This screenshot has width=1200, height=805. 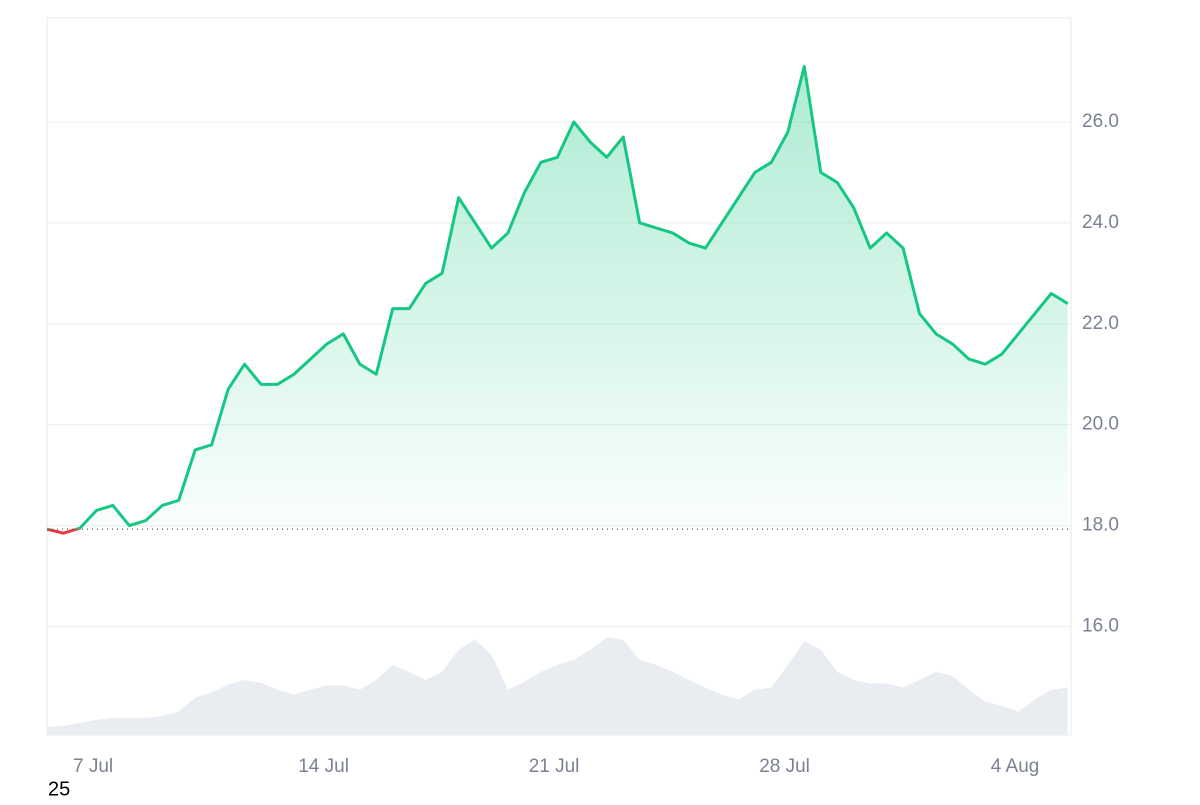 I want to click on y-tick-label: 18.0, so click(x=1100, y=525).